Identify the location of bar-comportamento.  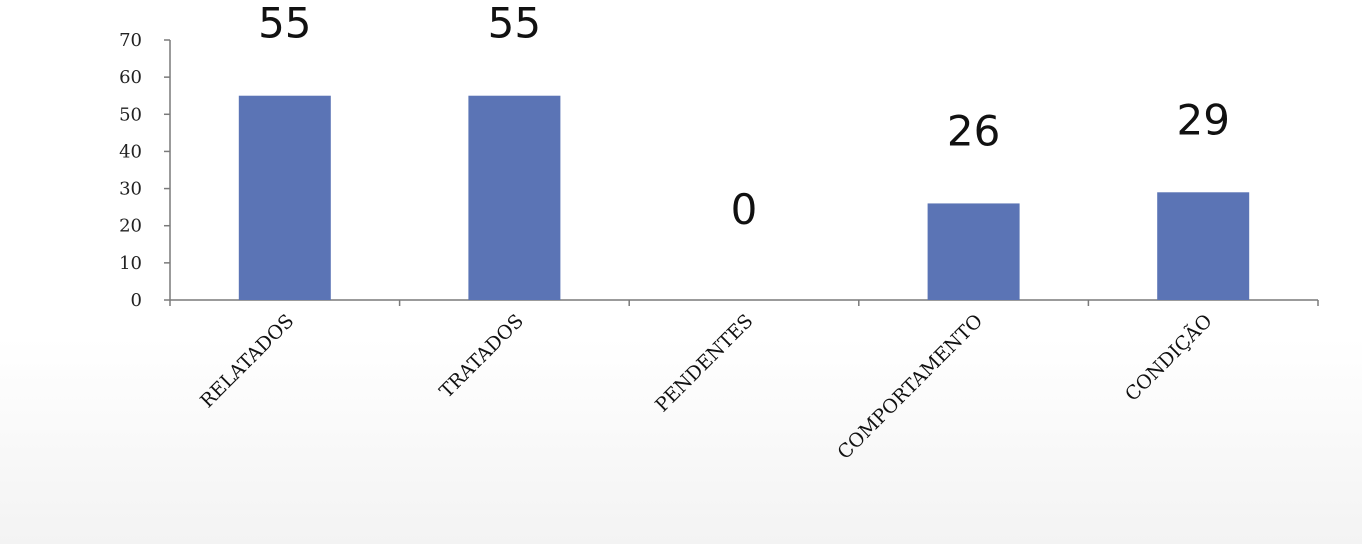
(973, 251).